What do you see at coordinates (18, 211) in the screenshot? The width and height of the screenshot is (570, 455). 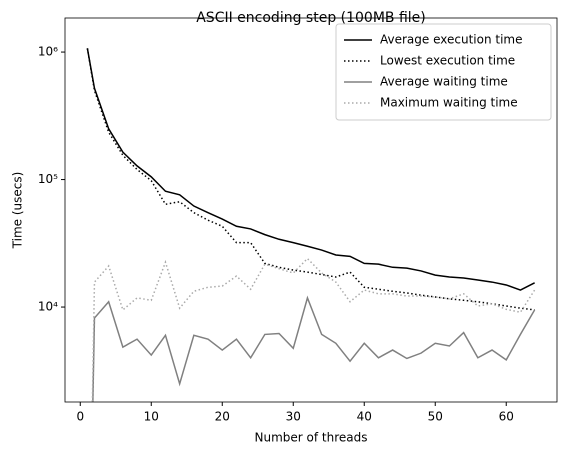 I see `y-axis-label: Time (usecs)` at bounding box center [18, 211].